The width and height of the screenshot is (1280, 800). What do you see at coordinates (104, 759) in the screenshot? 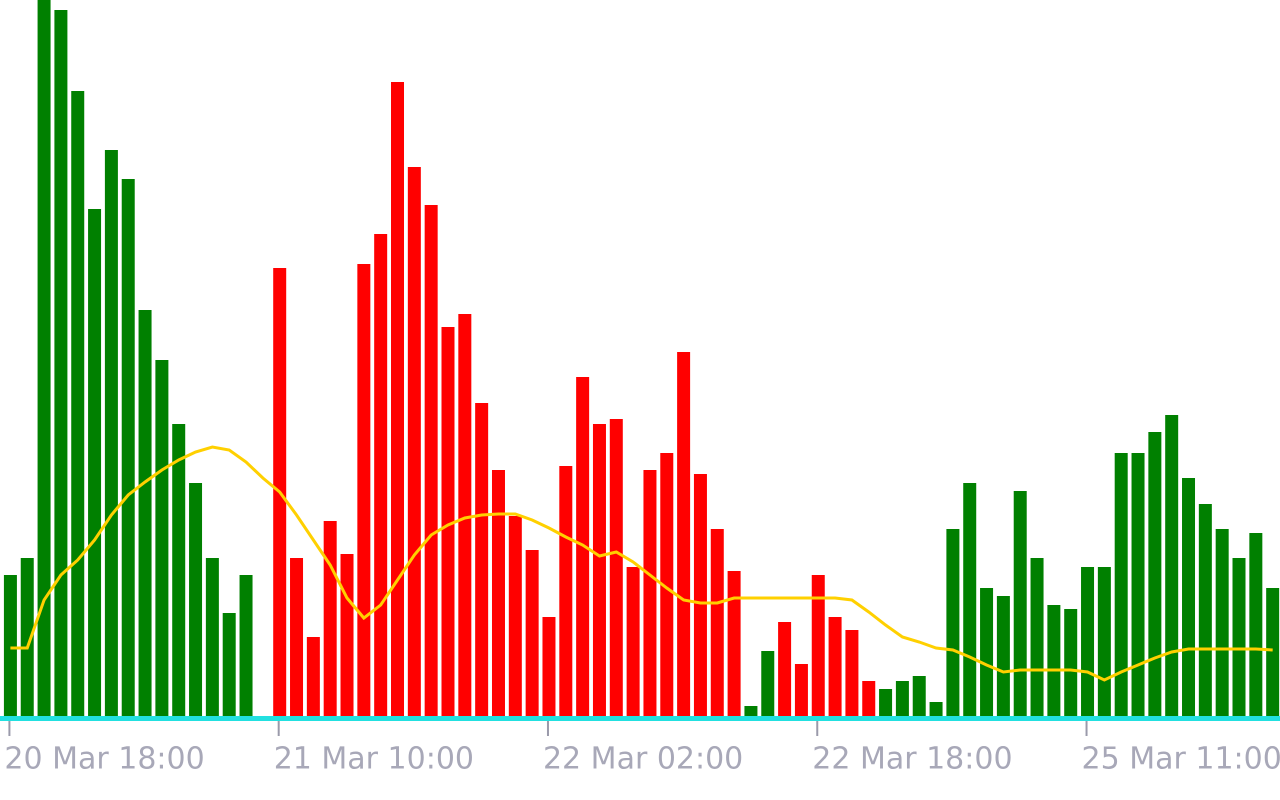
I see `x-tick-label: 20 Mar 18:00` at bounding box center [104, 759].